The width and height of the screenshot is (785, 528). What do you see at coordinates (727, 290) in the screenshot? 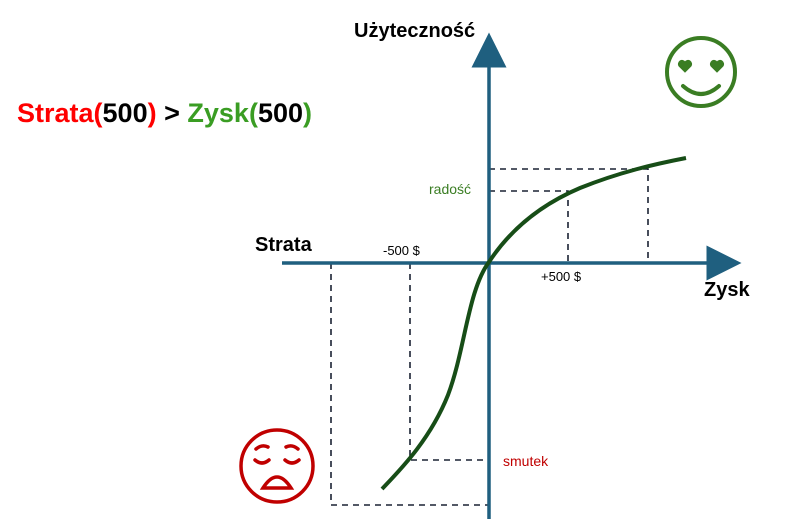
I see `x-axis-positive-label: Zysk` at bounding box center [727, 290].